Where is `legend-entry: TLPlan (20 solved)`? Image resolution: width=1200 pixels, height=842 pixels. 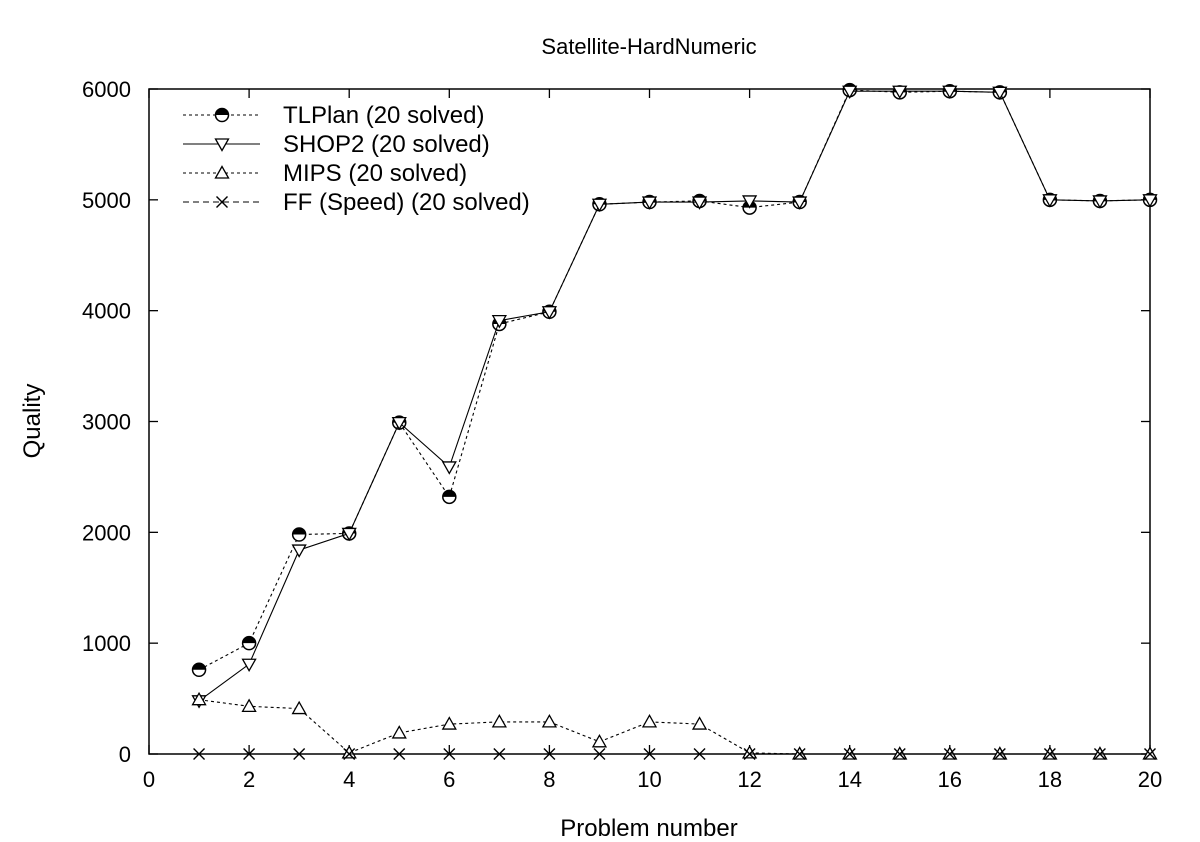
legend-entry: TLPlan (20 solved) is located at coordinates (333, 115).